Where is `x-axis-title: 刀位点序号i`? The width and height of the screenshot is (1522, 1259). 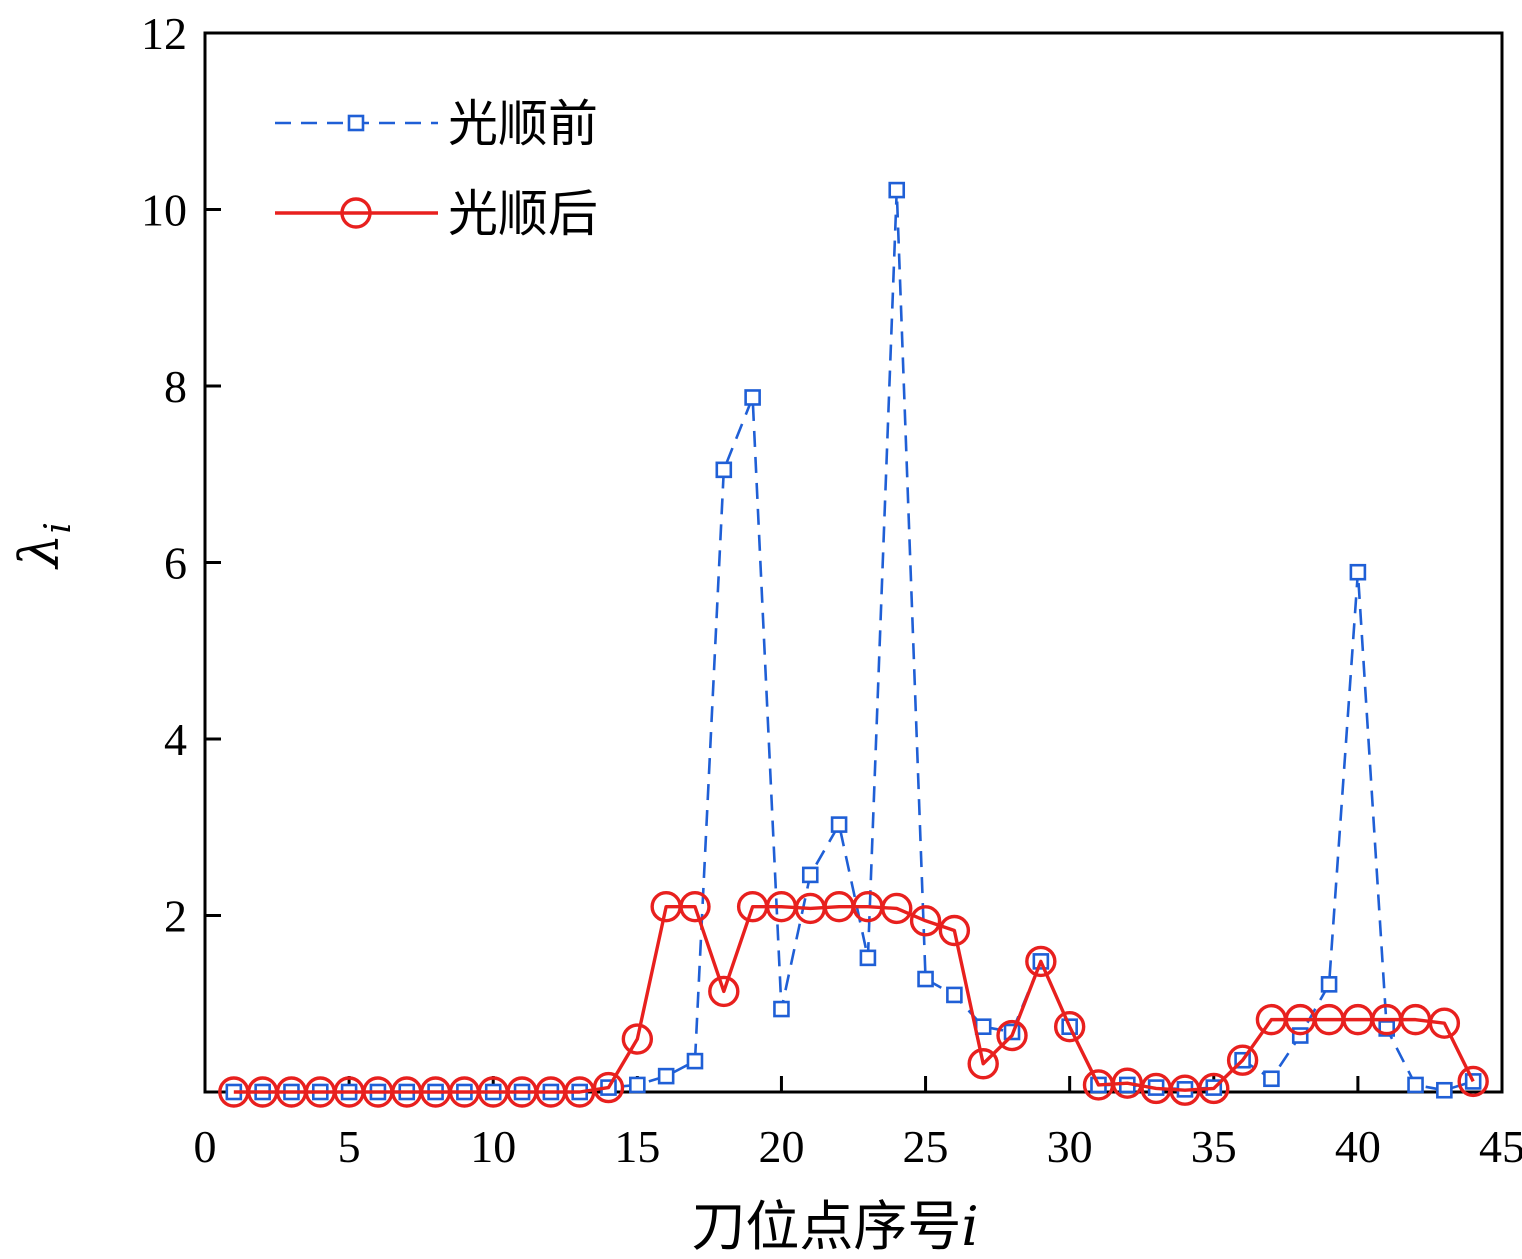
x-axis-title: 刀位点序号i is located at coordinates (834, 1226).